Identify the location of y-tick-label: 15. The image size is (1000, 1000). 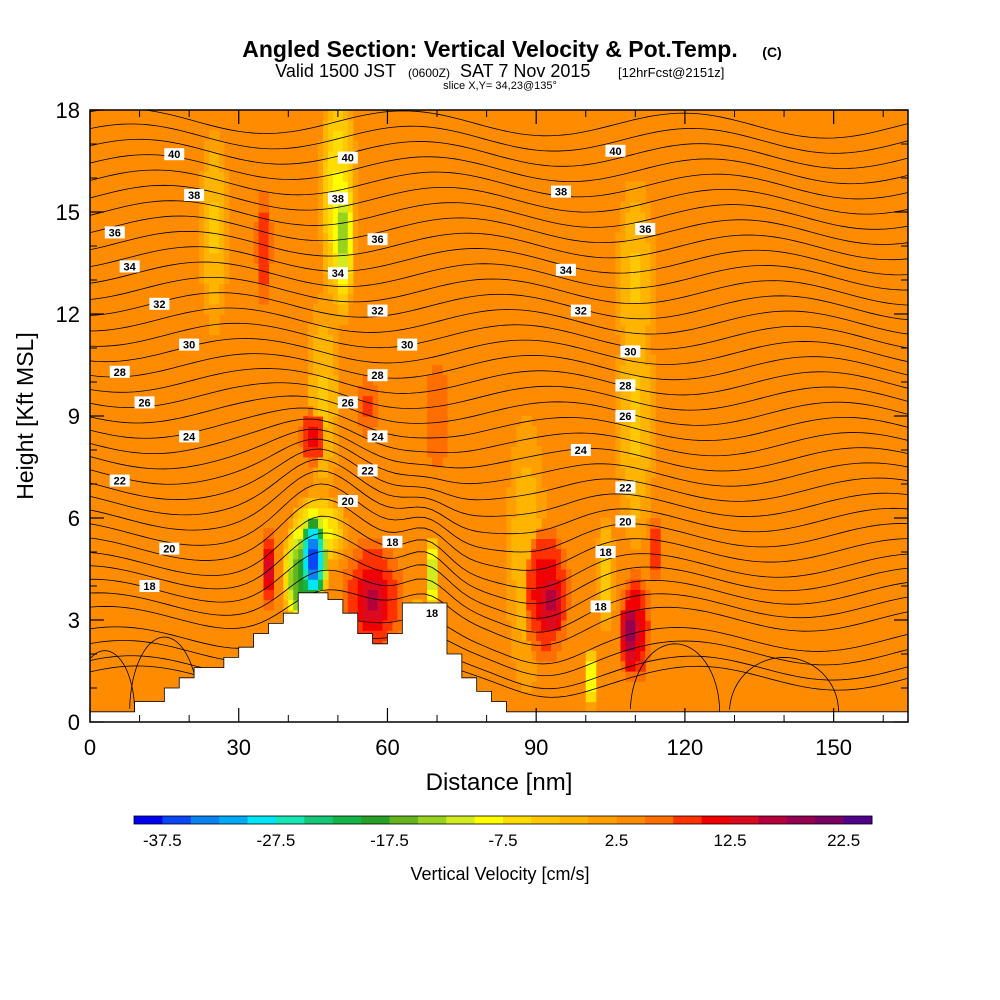
(68, 212).